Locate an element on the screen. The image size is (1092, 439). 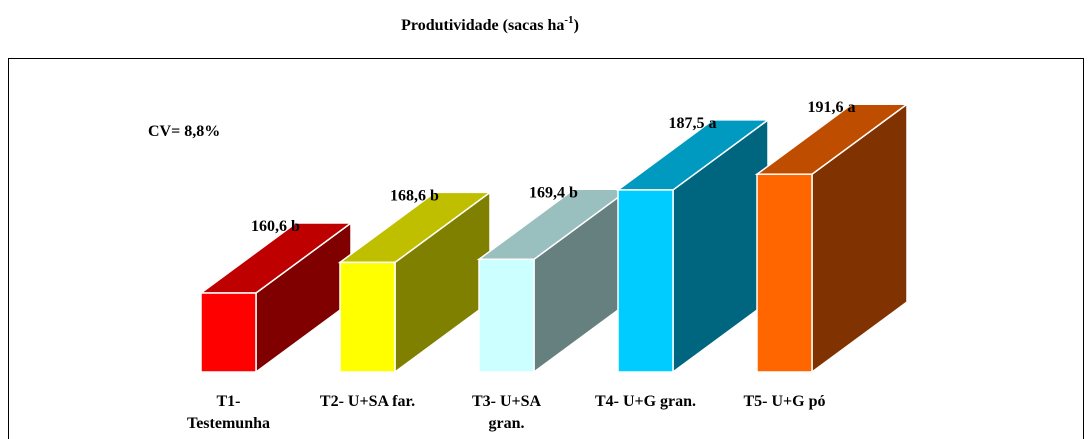
data-label: 168,6 b is located at coordinates (414, 195).